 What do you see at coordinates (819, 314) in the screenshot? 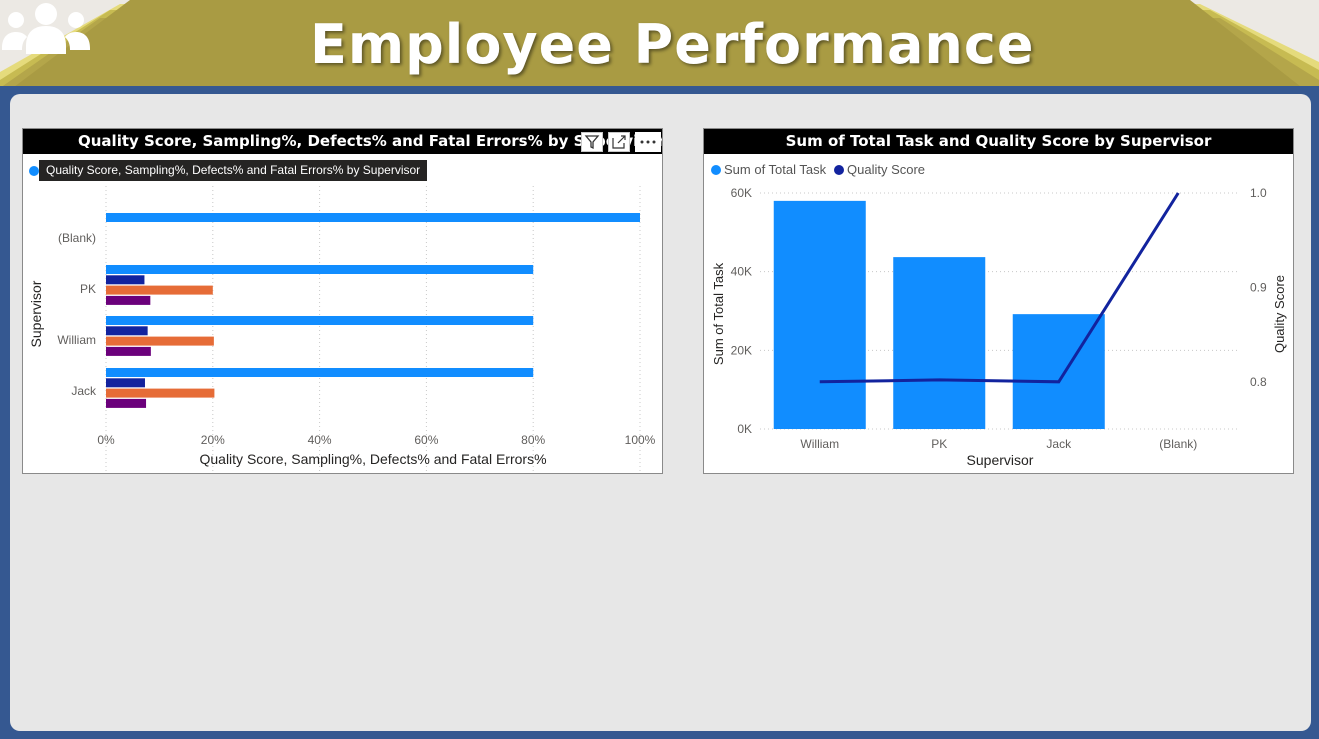
I see `bar-total-task-william` at bounding box center [819, 314].